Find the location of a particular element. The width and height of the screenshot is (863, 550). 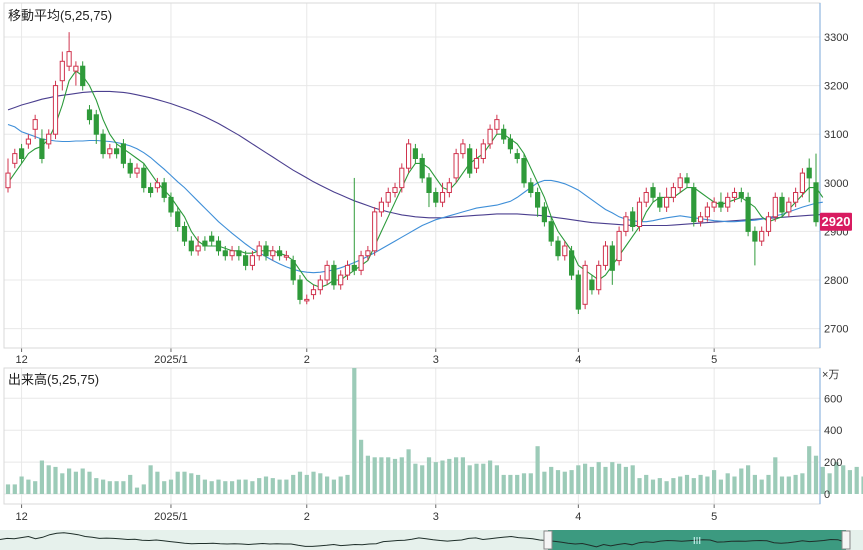

navigator-right-handle is located at coordinates (846, 540).